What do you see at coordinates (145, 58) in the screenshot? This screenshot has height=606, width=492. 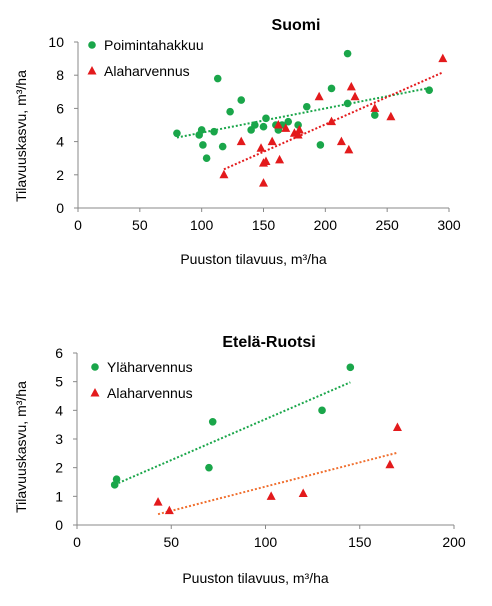 I see `chart-legend: Poimintahakkuu Alaharvennus` at bounding box center [145, 58].